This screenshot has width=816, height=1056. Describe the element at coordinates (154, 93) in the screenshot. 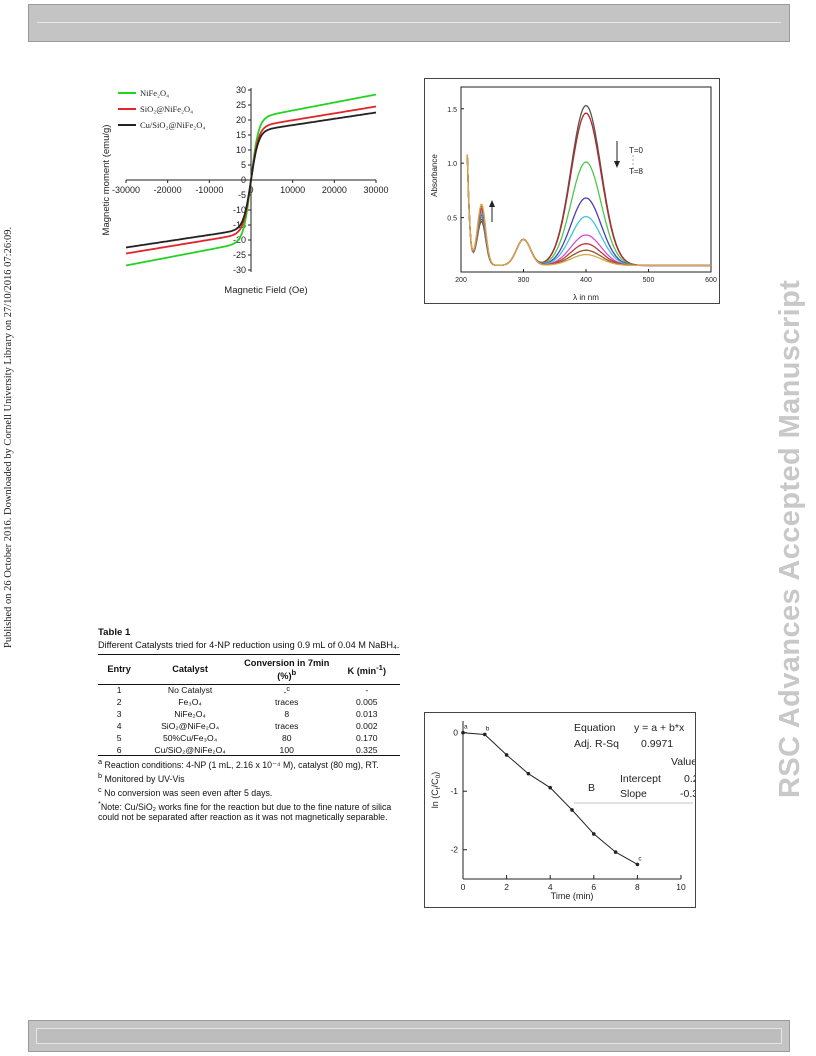

I see `legend-label: NiFe₂O₄` at that location.